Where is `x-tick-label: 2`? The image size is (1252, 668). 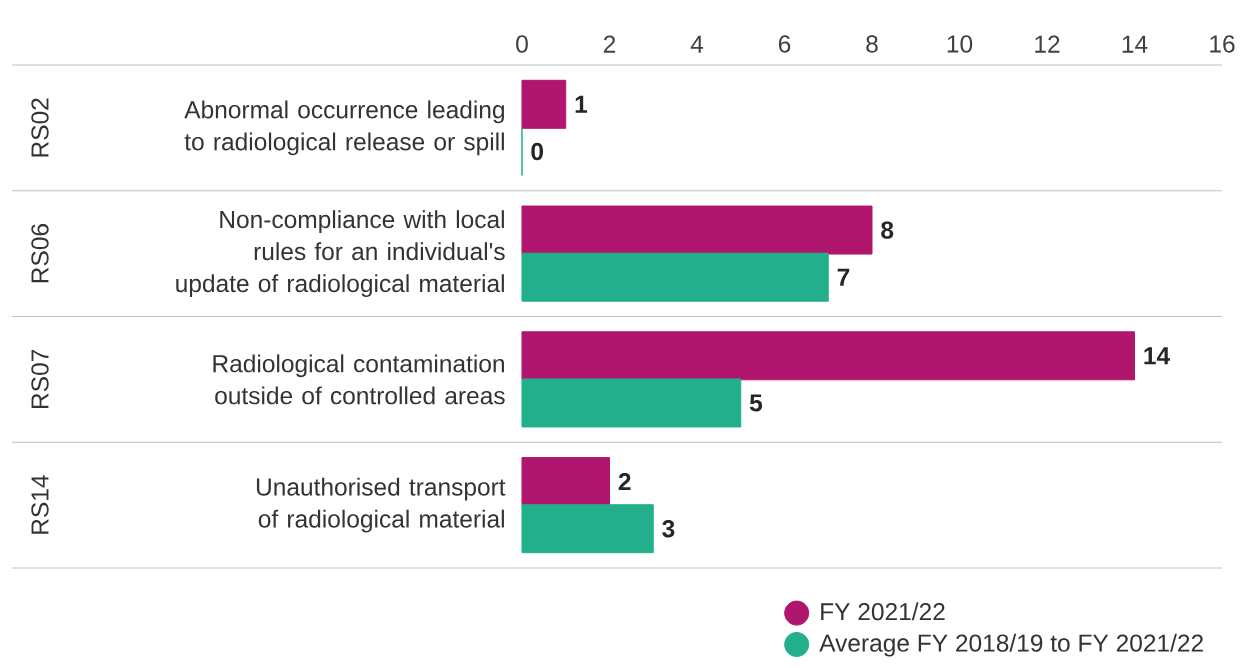
x-tick-label: 2 is located at coordinates (609, 44).